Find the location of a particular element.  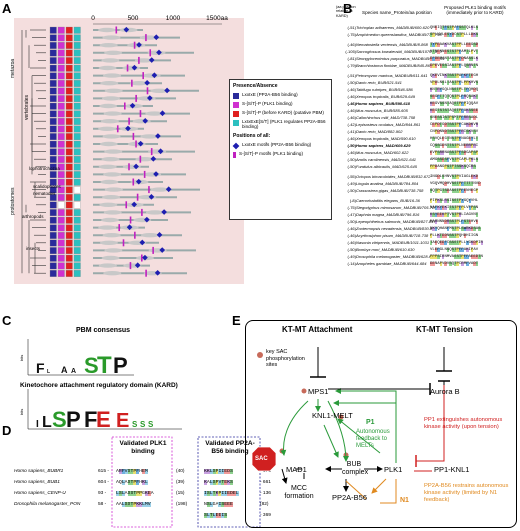

b-row-motif: SPLNVLESYDCSTPLLLDKS is located at coordinates (473, 35).